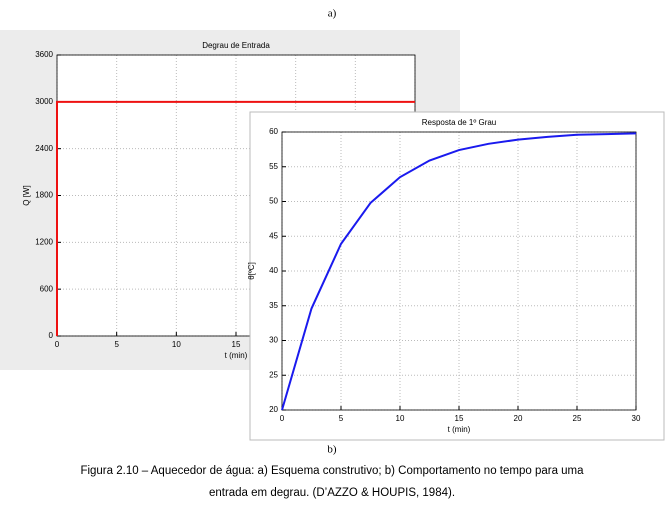  What do you see at coordinates (251, 271) in the screenshot?
I see `y-axis-label: θ[ºC]` at bounding box center [251, 271].